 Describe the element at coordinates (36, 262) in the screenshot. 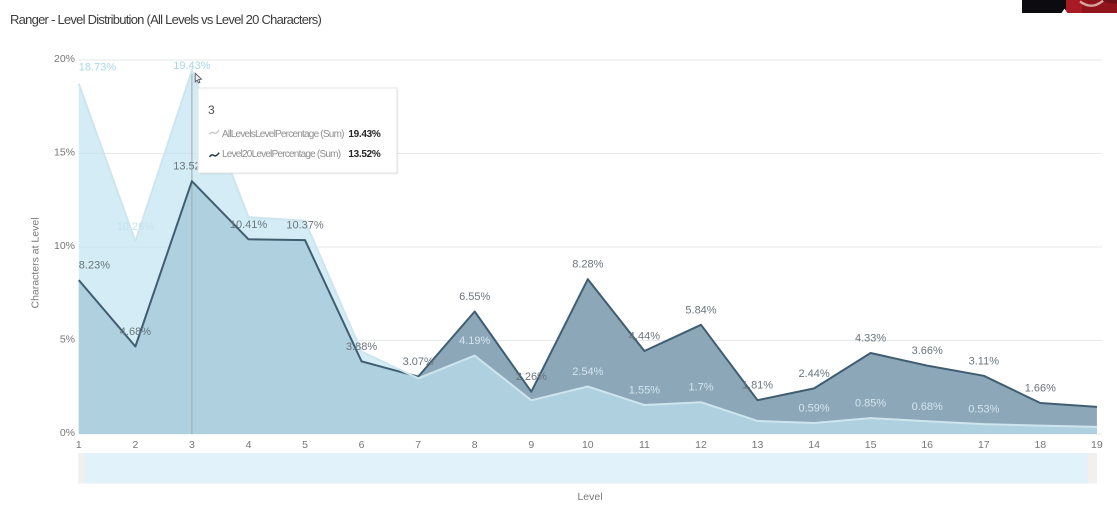

I see `svg-text: Characters at Level` at that location.